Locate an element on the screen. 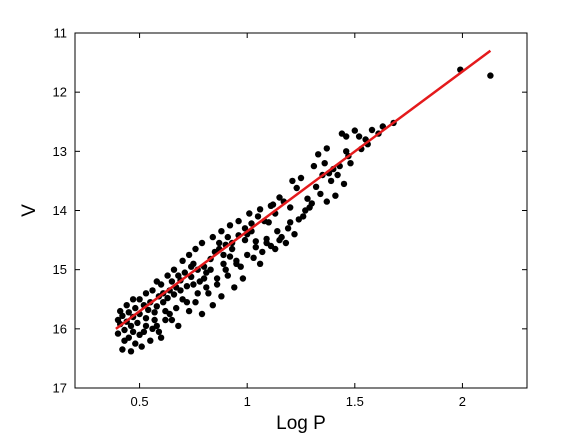 The image size is (580, 436). y-tick-label: 13 is located at coordinates (60, 151).